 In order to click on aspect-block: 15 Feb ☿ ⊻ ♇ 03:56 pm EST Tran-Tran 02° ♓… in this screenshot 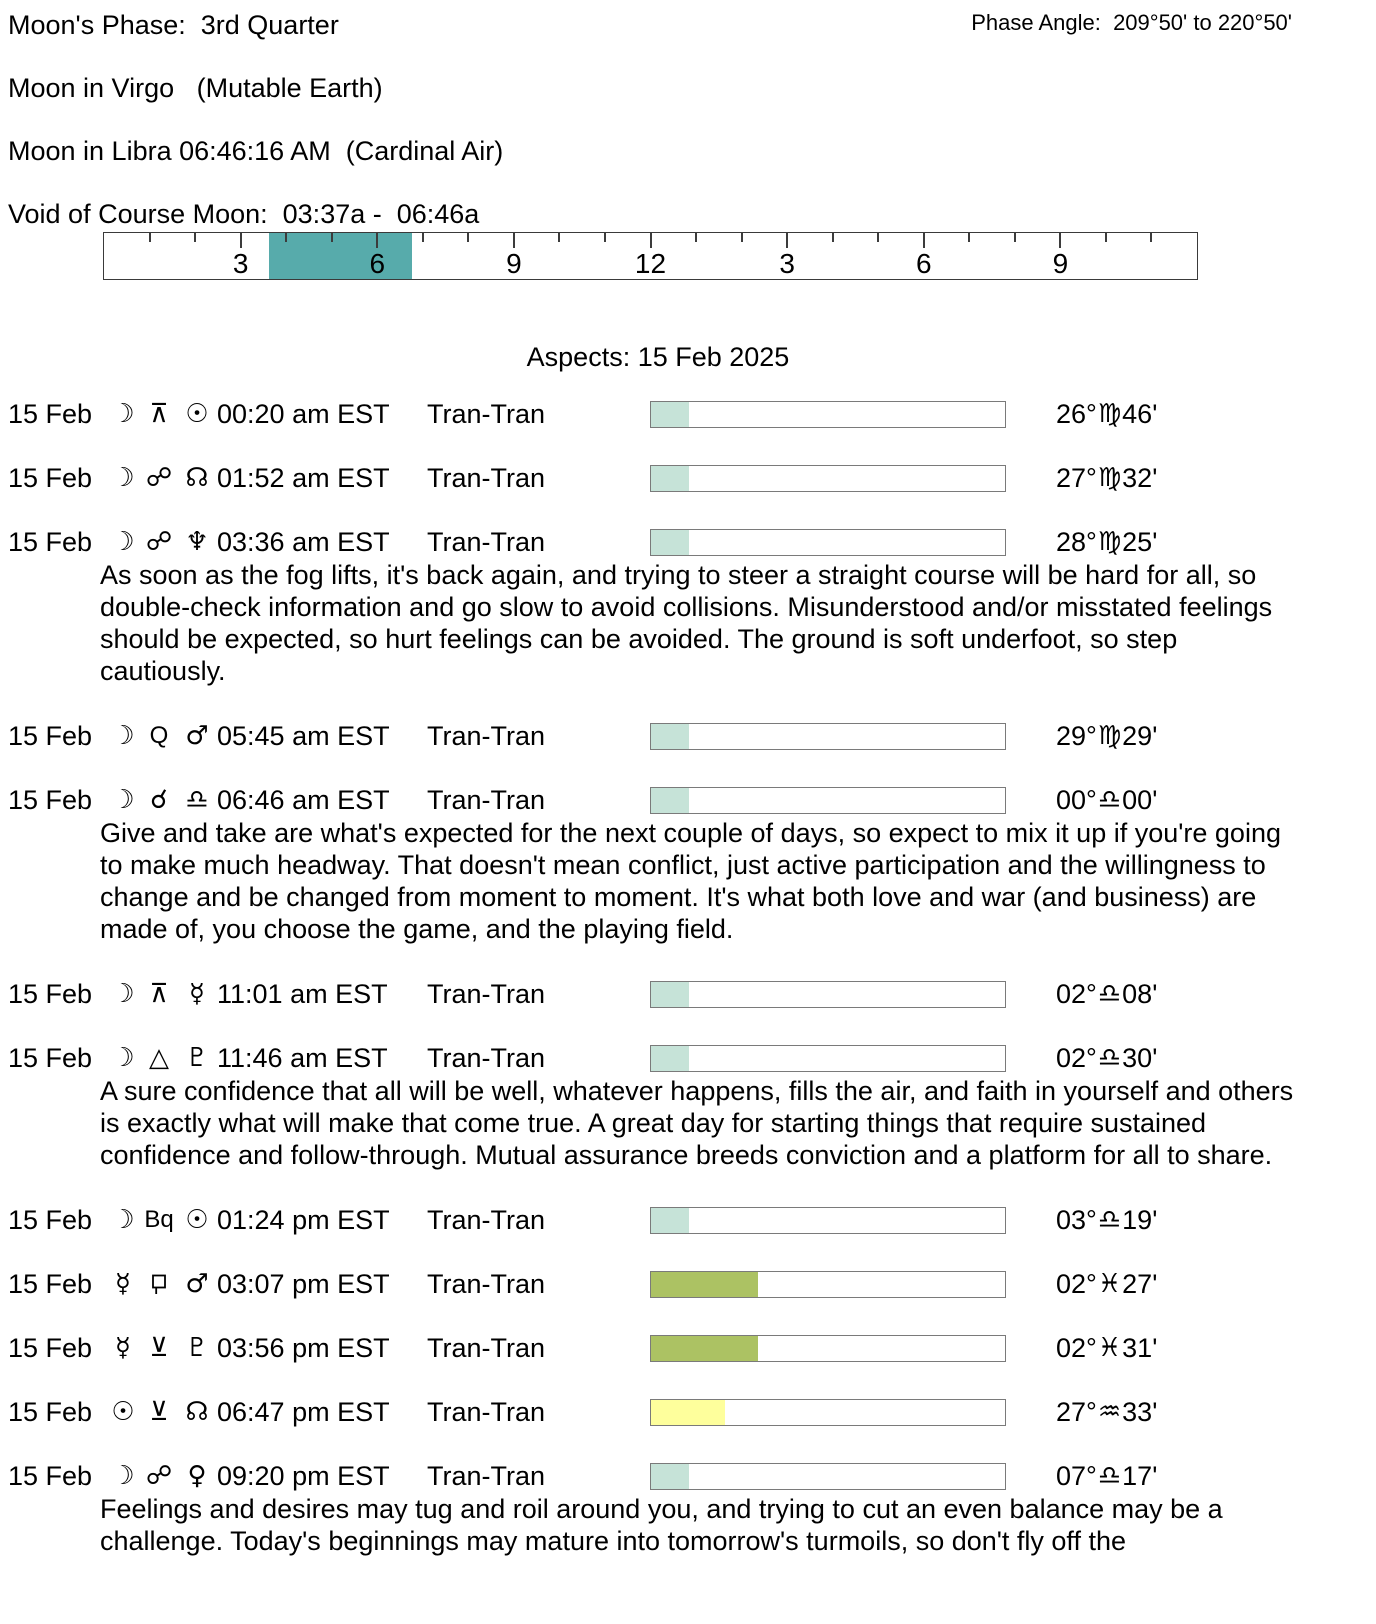, I will do `click(692, 1348)`.